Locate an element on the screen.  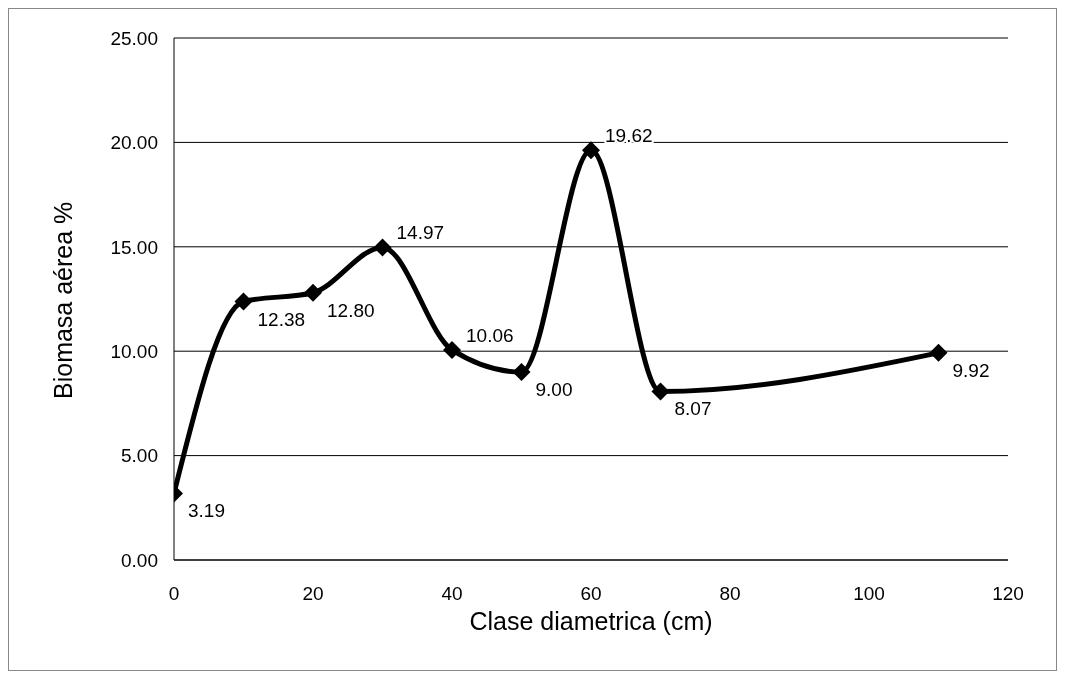
data-label: 9.92 is located at coordinates (971, 370).